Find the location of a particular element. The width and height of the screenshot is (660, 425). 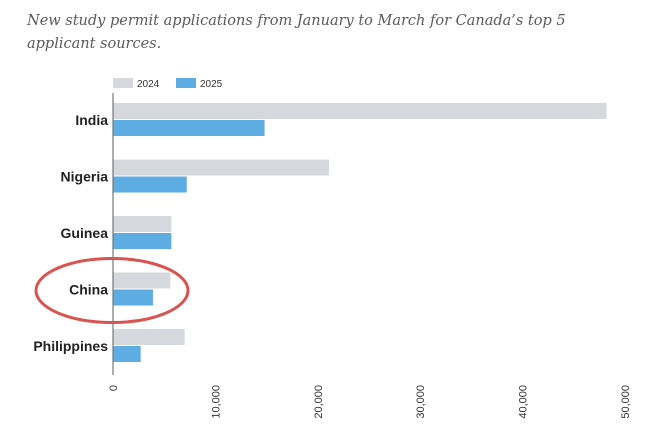

x-tick-label: 0 is located at coordinates (114, 388).